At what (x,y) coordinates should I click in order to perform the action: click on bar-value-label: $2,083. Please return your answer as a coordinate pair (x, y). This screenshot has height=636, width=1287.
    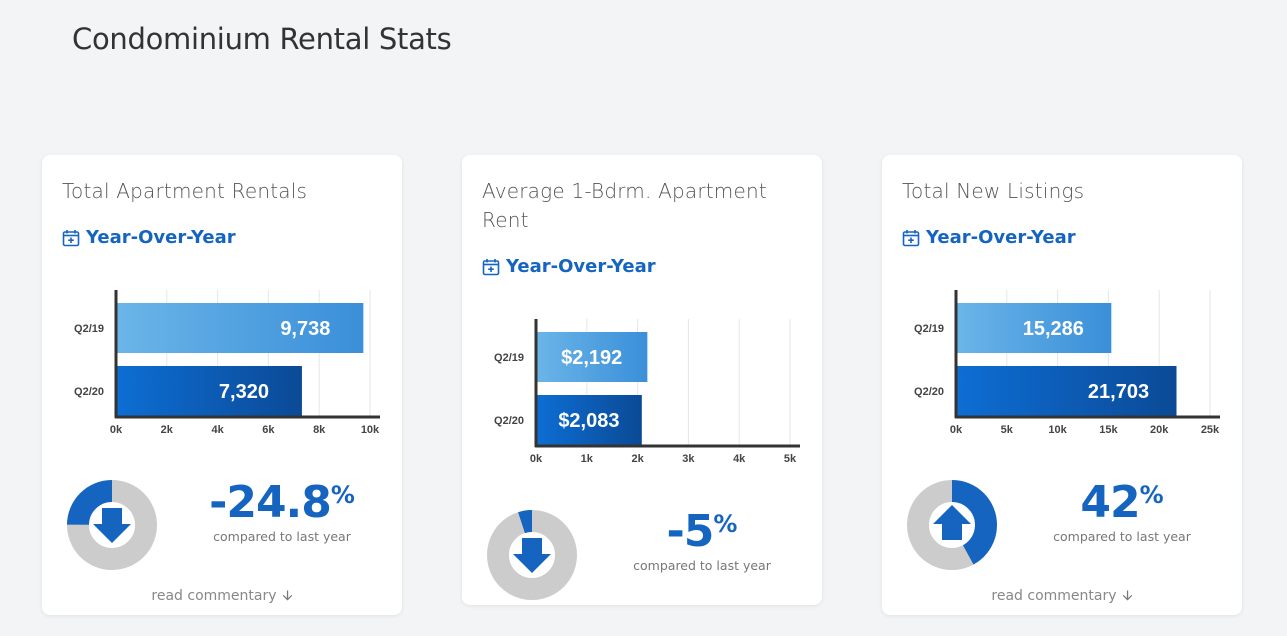
    Looking at the image, I should click on (588, 421).